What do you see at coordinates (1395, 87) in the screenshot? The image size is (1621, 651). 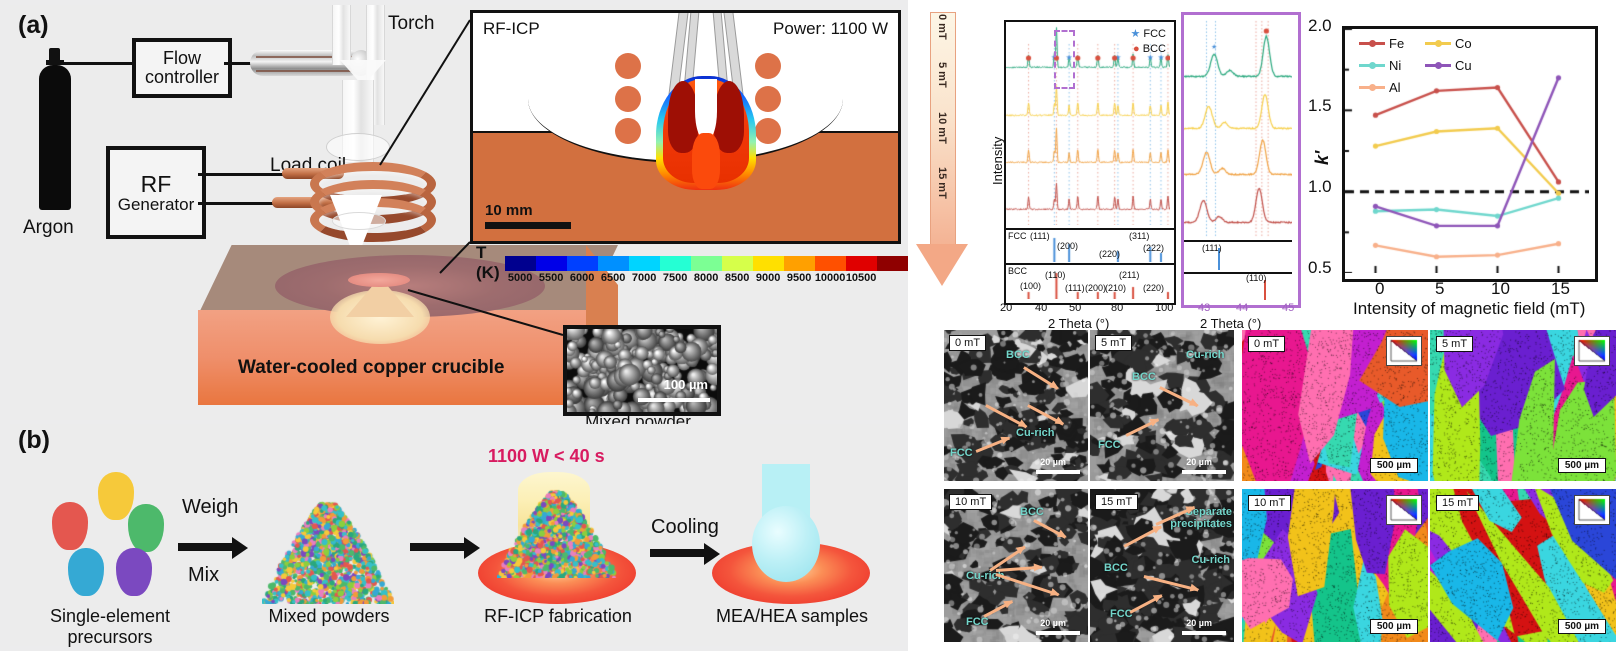 I see `legend-label-al: Al` at bounding box center [1395, 87].